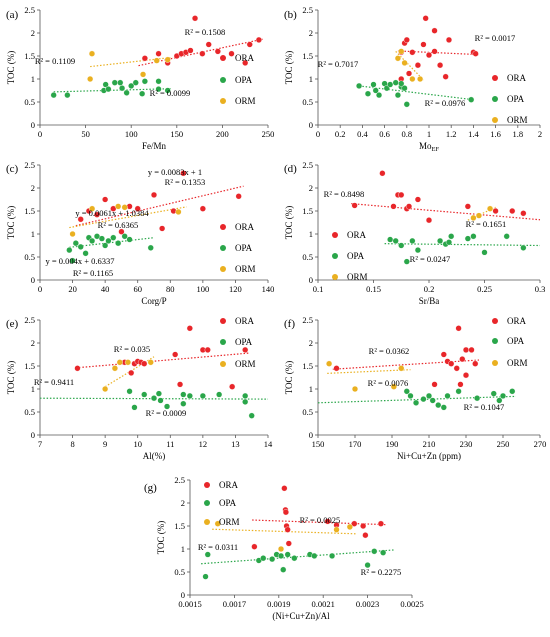  I want to click on annotation-label: R² = 0.1353, so click(185, 182).